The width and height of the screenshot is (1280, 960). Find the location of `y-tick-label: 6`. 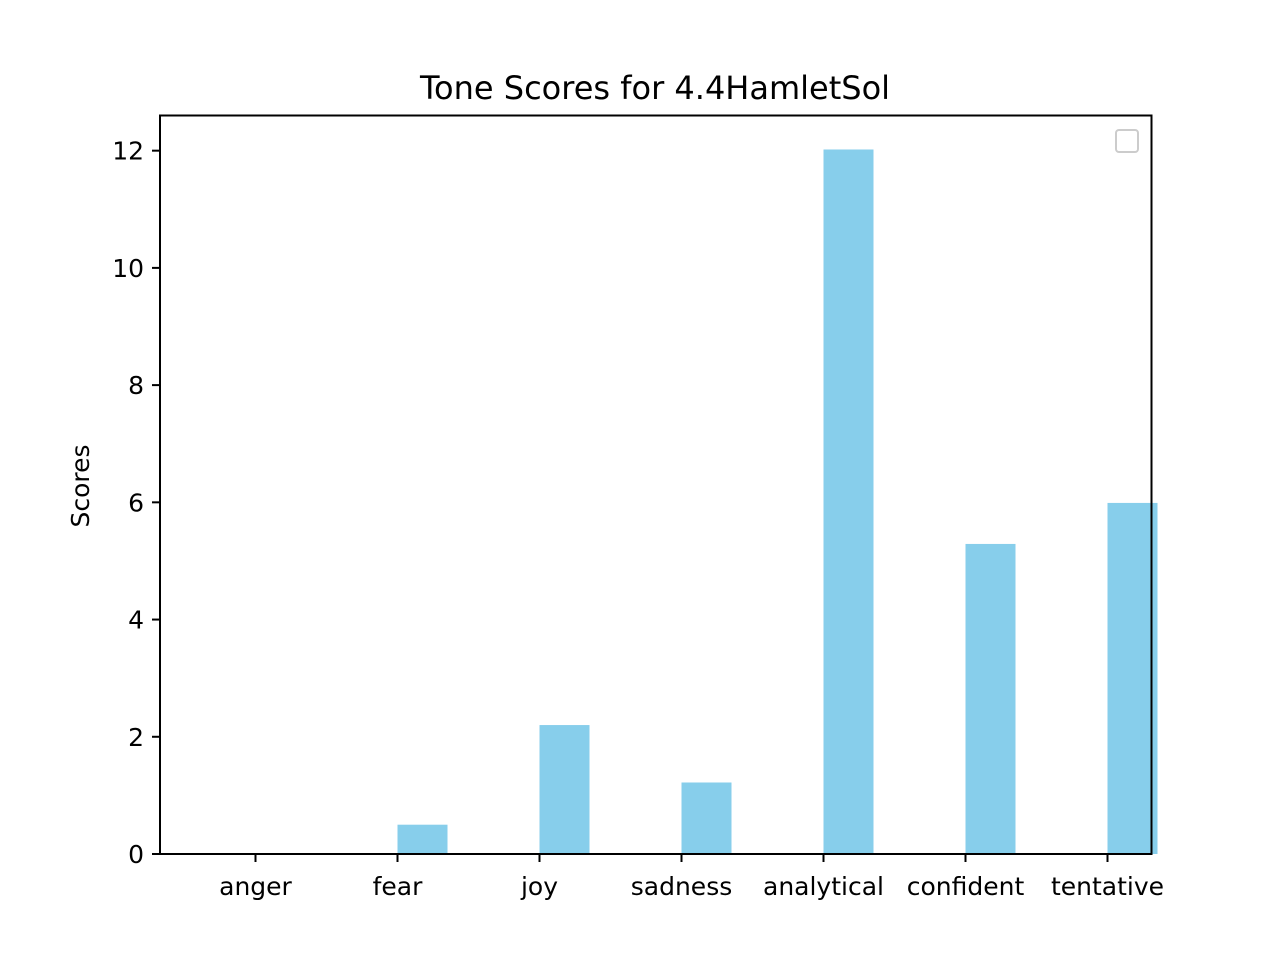

y-tick-label: 6 is located at coordinates (136, 502).